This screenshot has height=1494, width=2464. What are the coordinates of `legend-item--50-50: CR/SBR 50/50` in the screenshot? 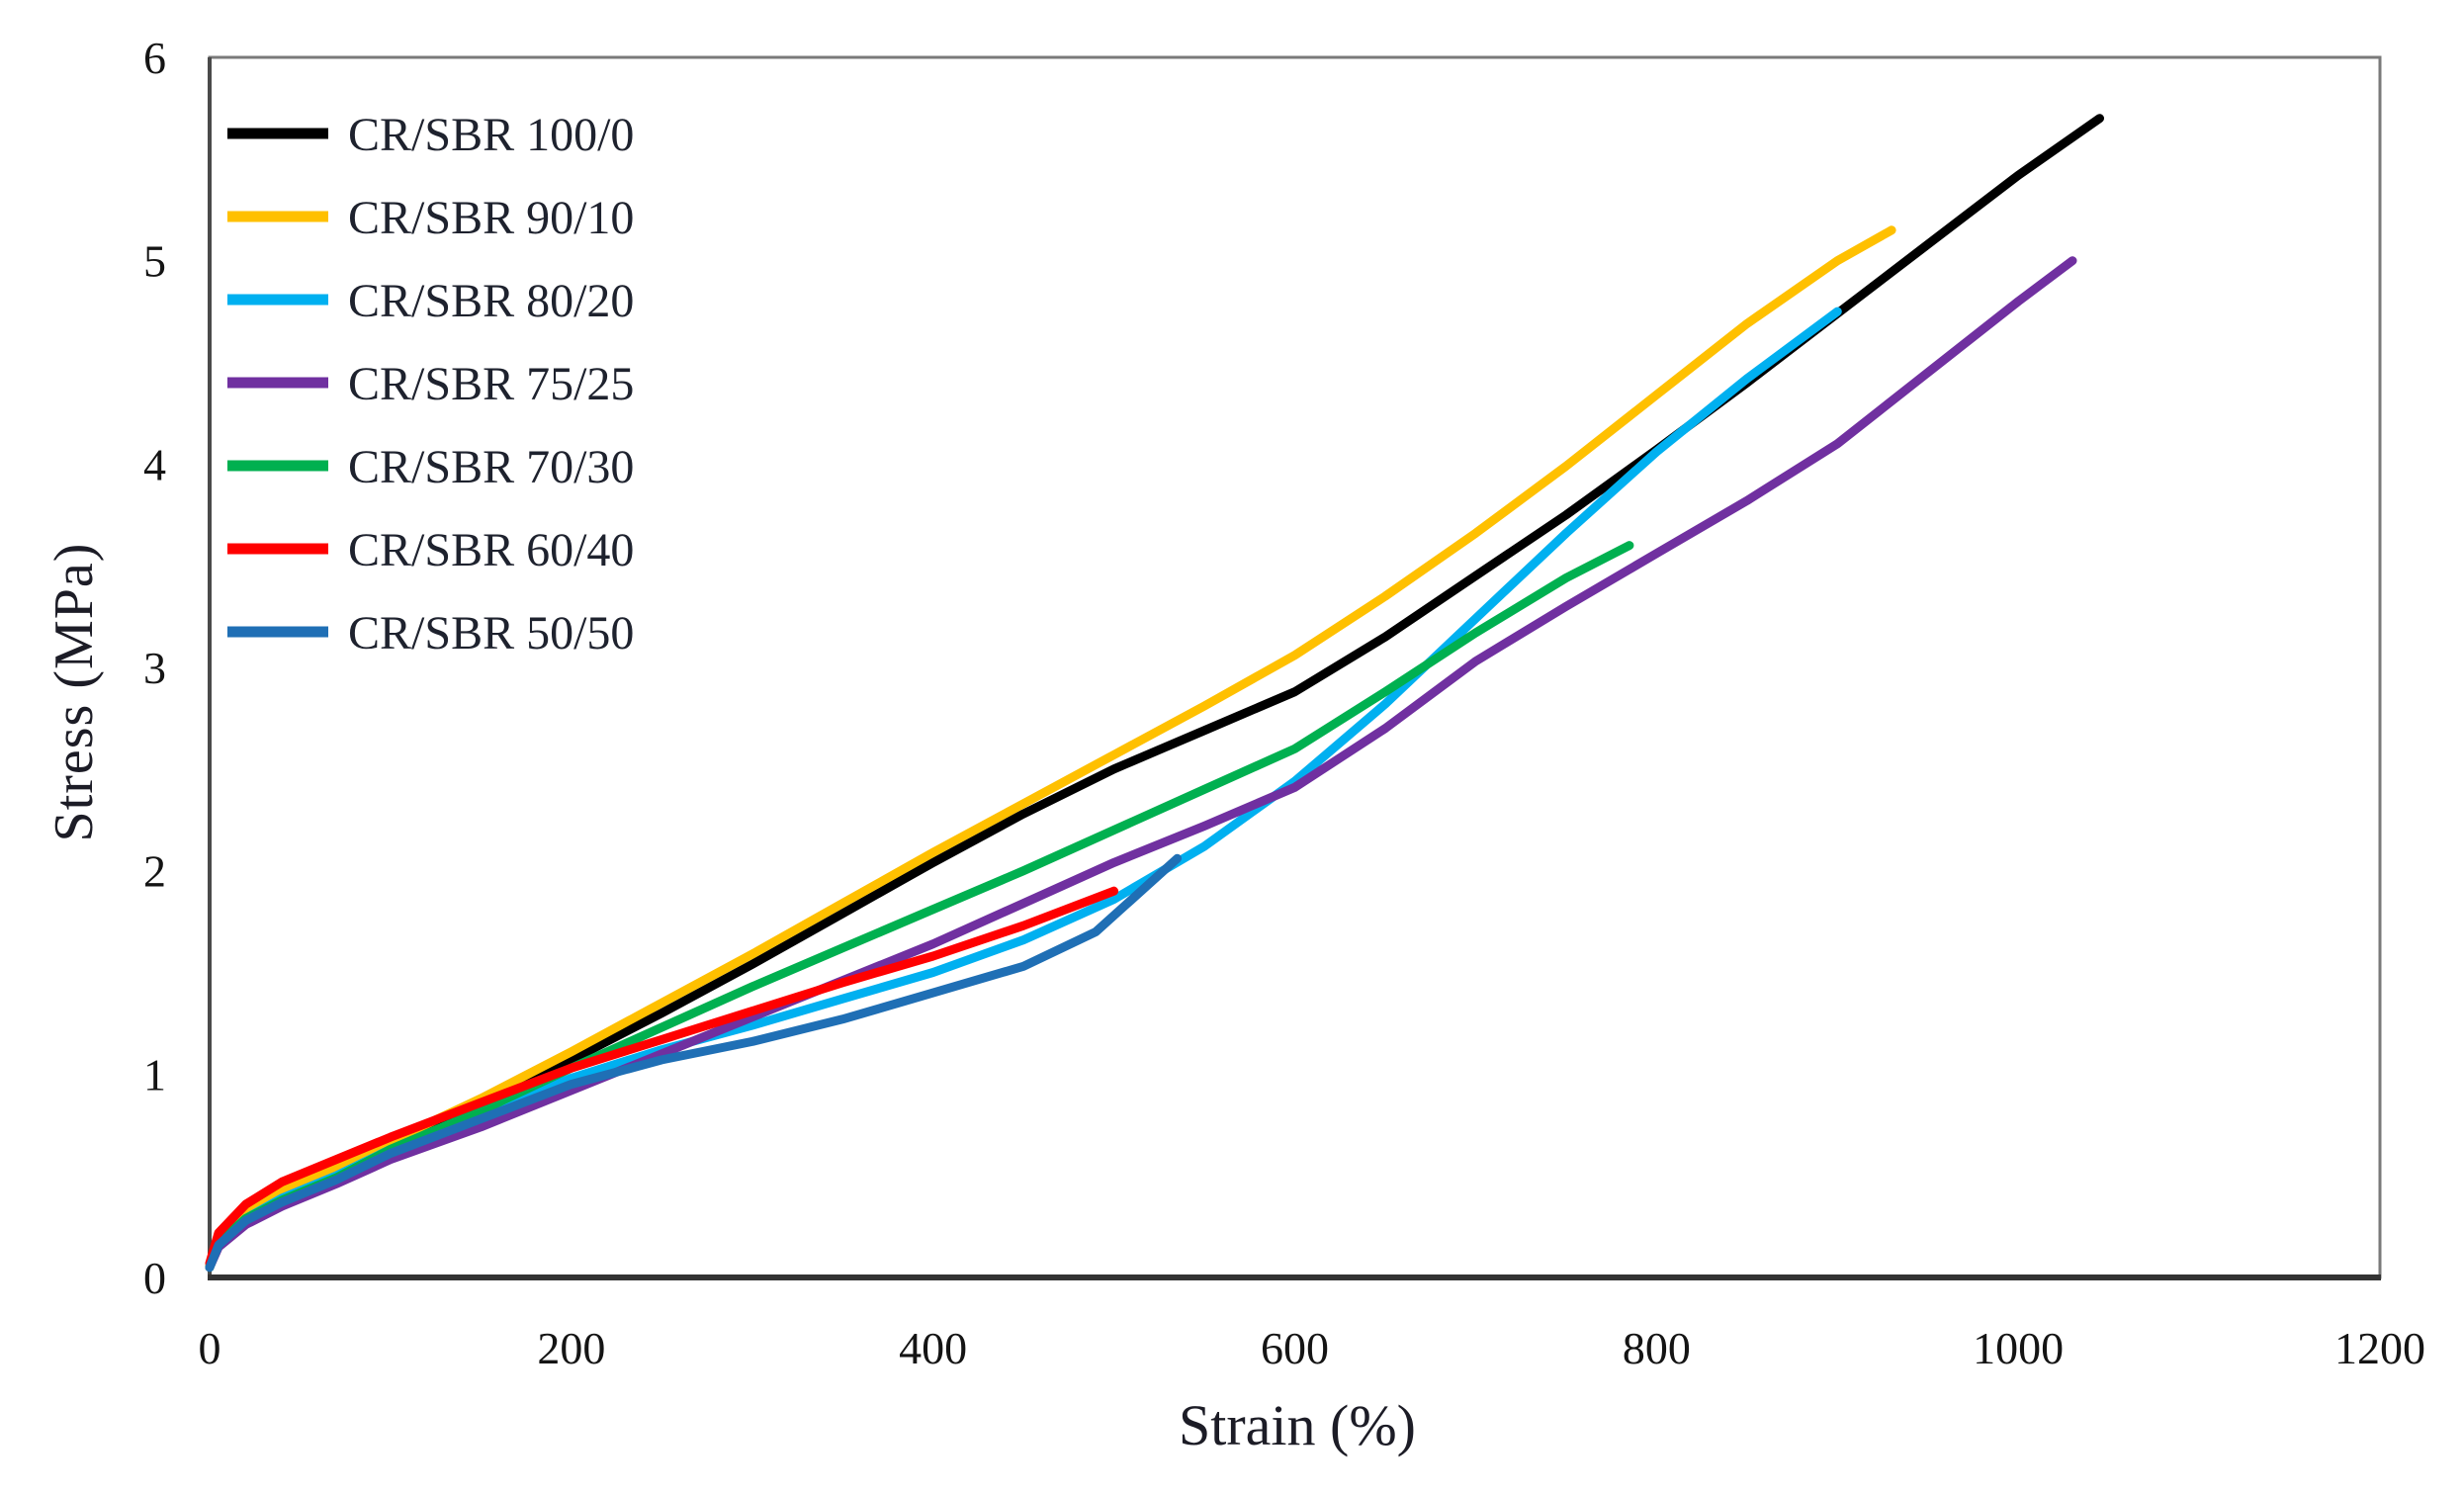 It's located at (431, 633).